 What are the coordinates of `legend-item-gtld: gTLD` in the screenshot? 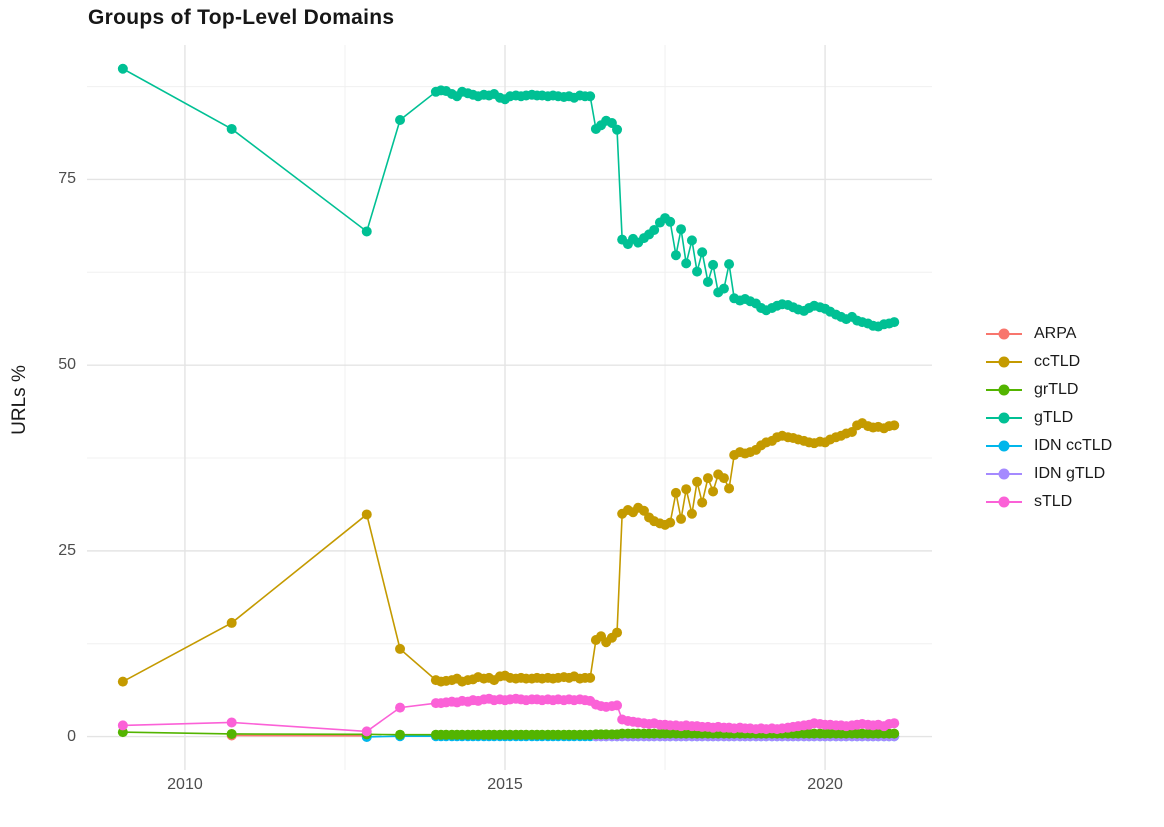 It's located at (1048, 418).